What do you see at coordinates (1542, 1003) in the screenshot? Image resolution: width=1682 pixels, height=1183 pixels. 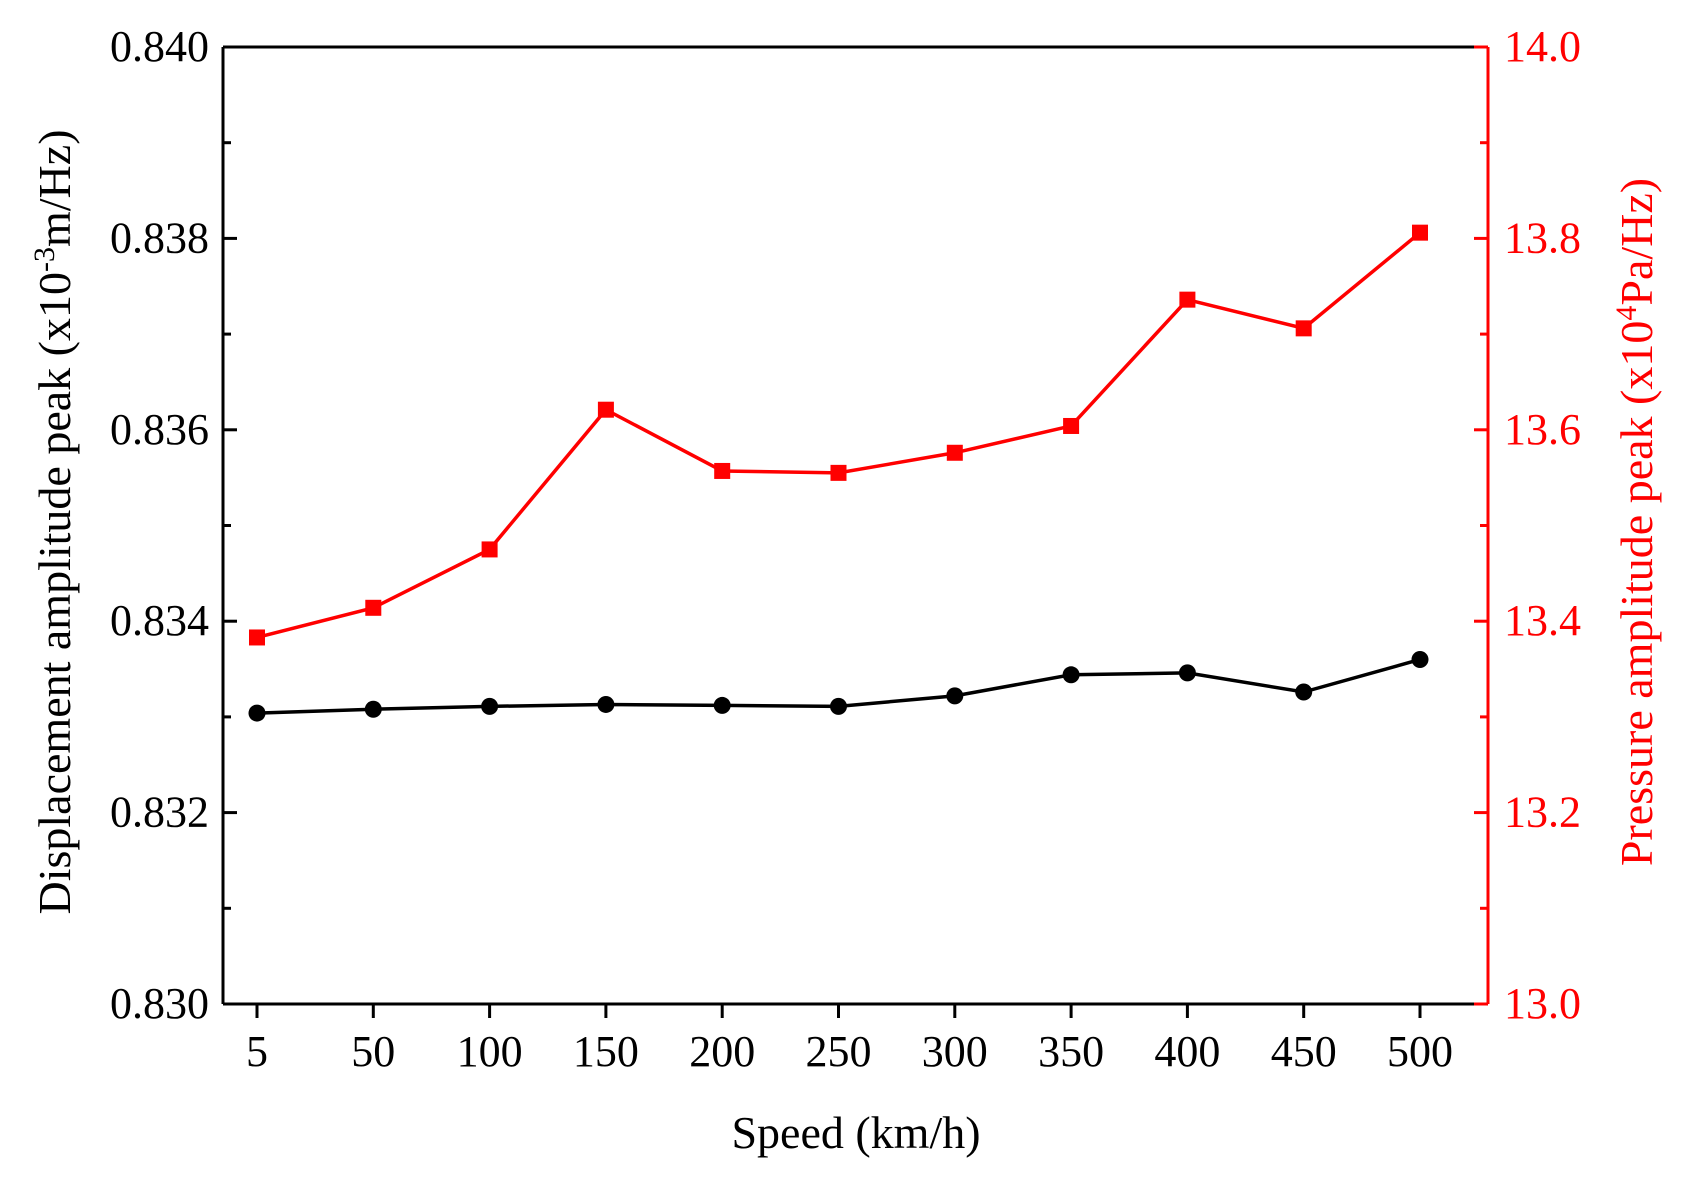 I see `right-tick-label: 13.0` at bounding box center [1542, 1003].